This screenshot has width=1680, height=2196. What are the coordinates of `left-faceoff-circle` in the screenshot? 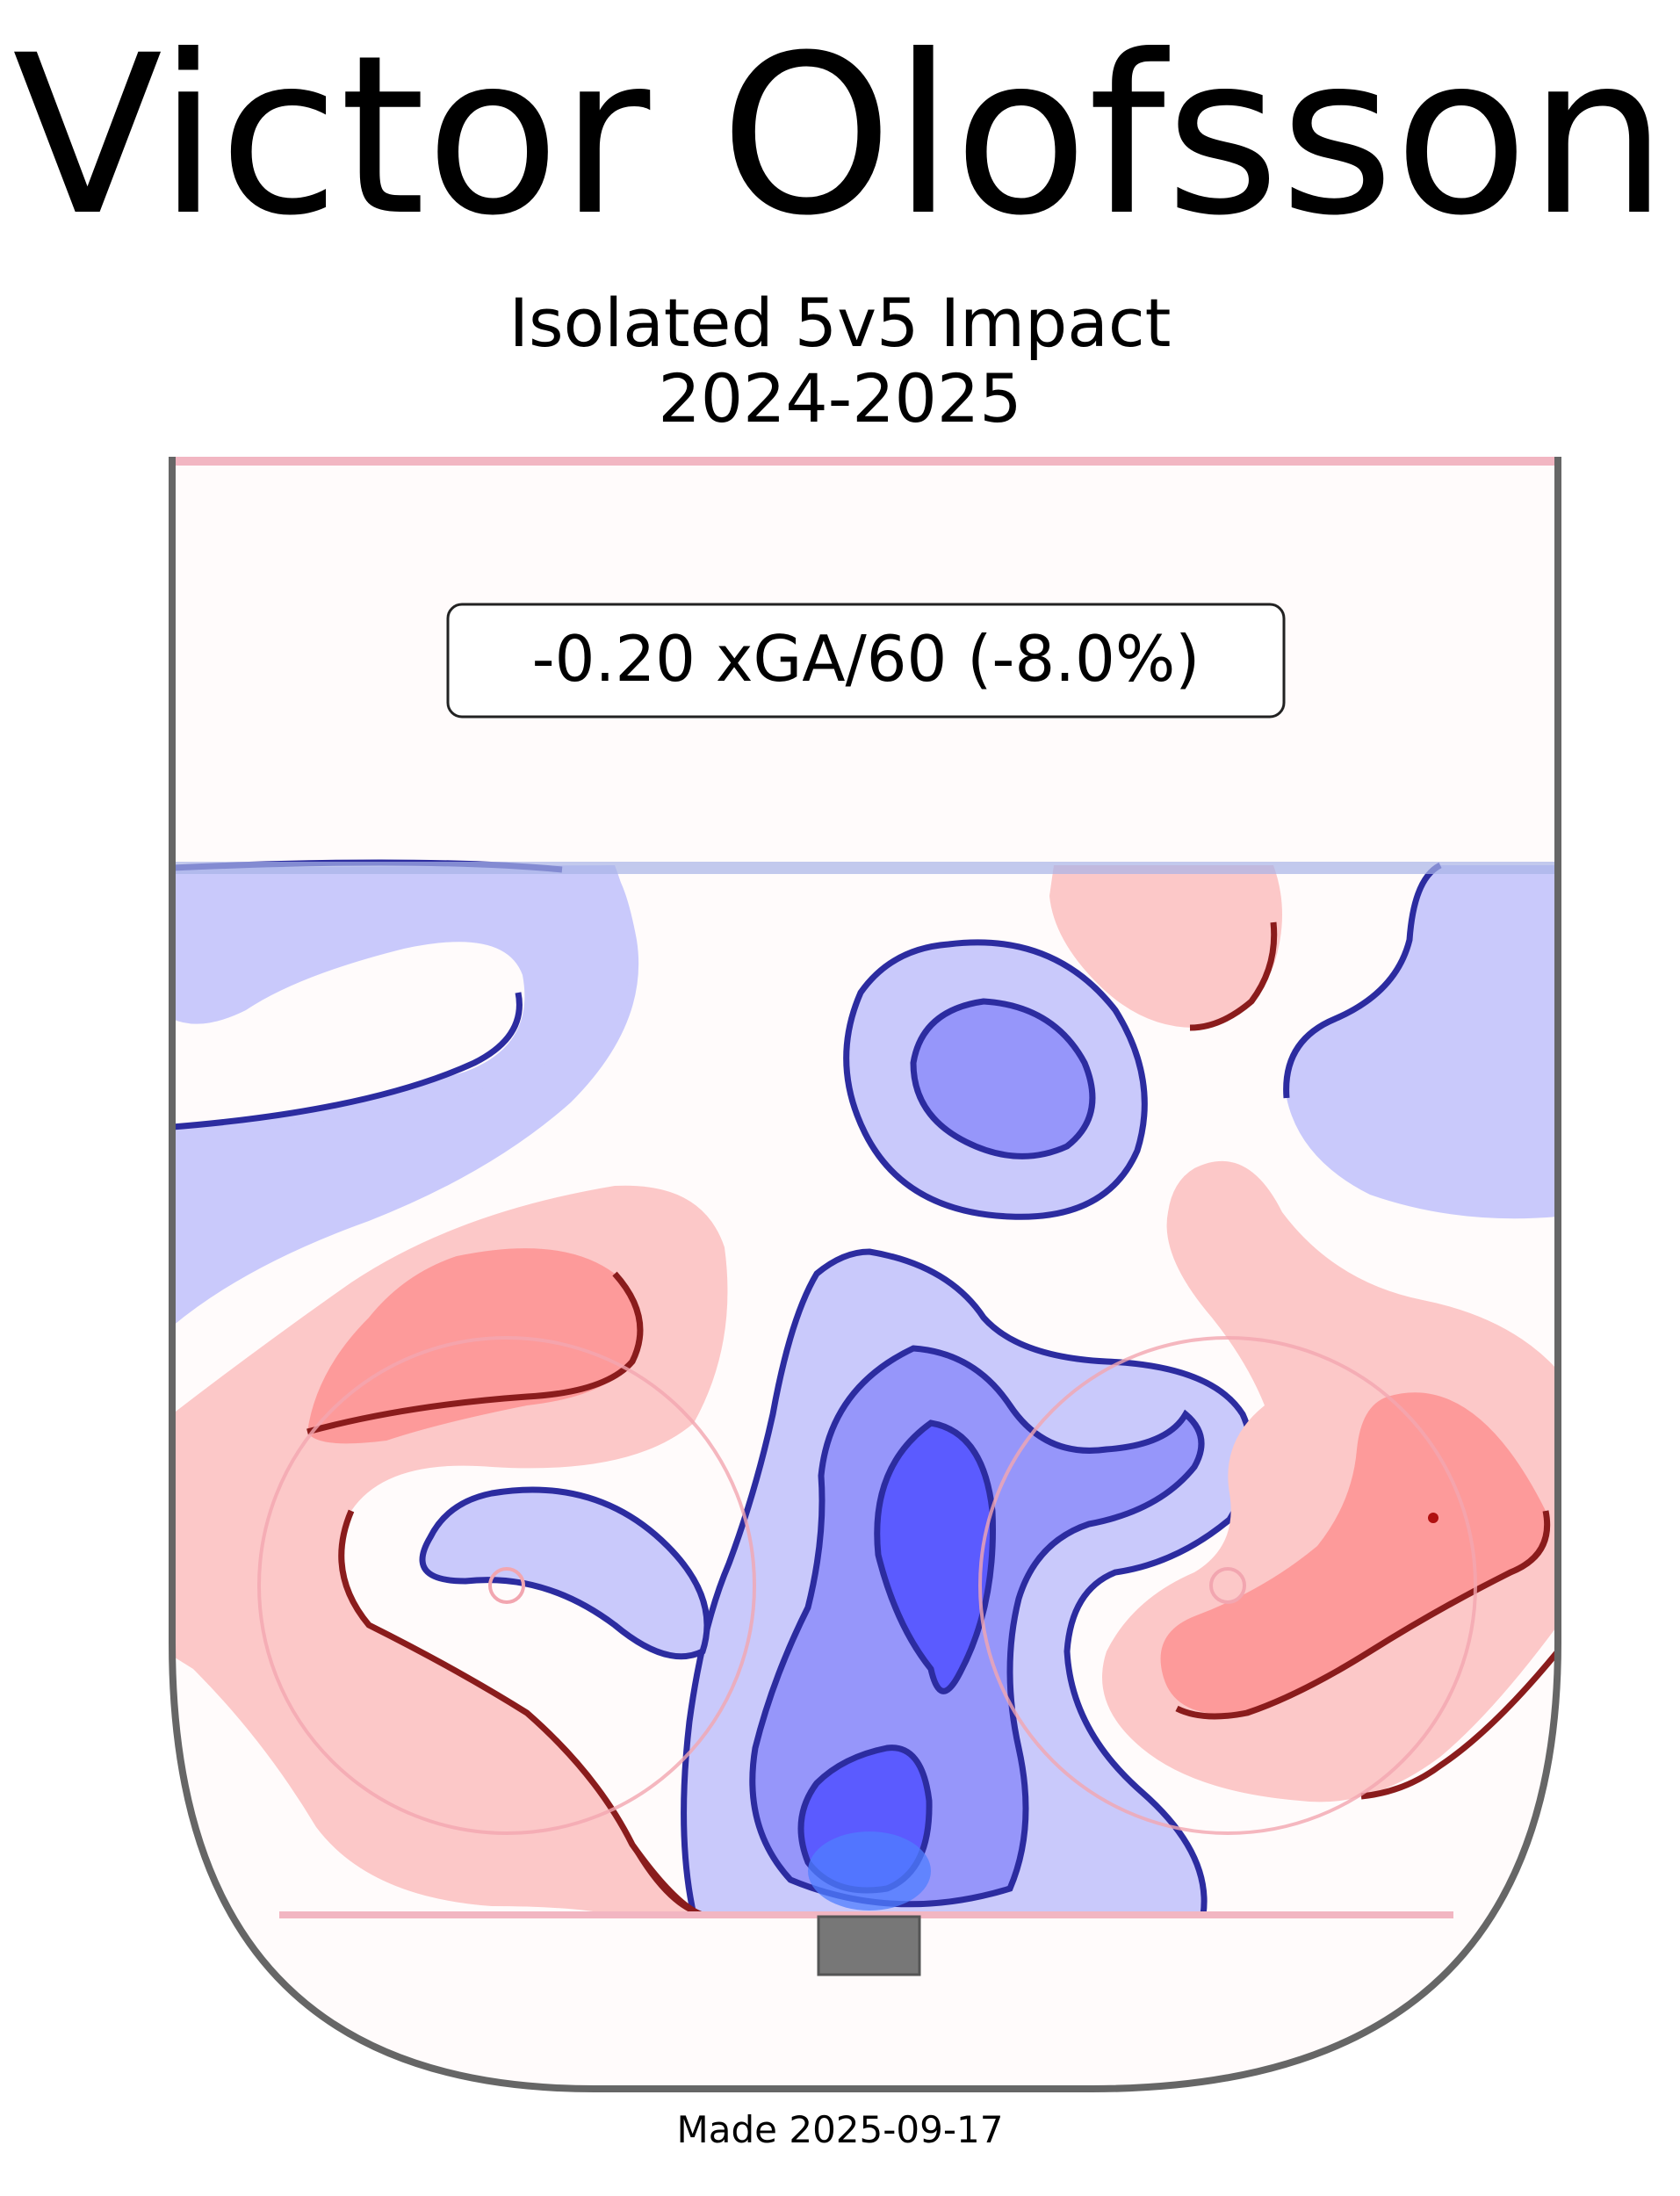 It's located at (506, 1585).